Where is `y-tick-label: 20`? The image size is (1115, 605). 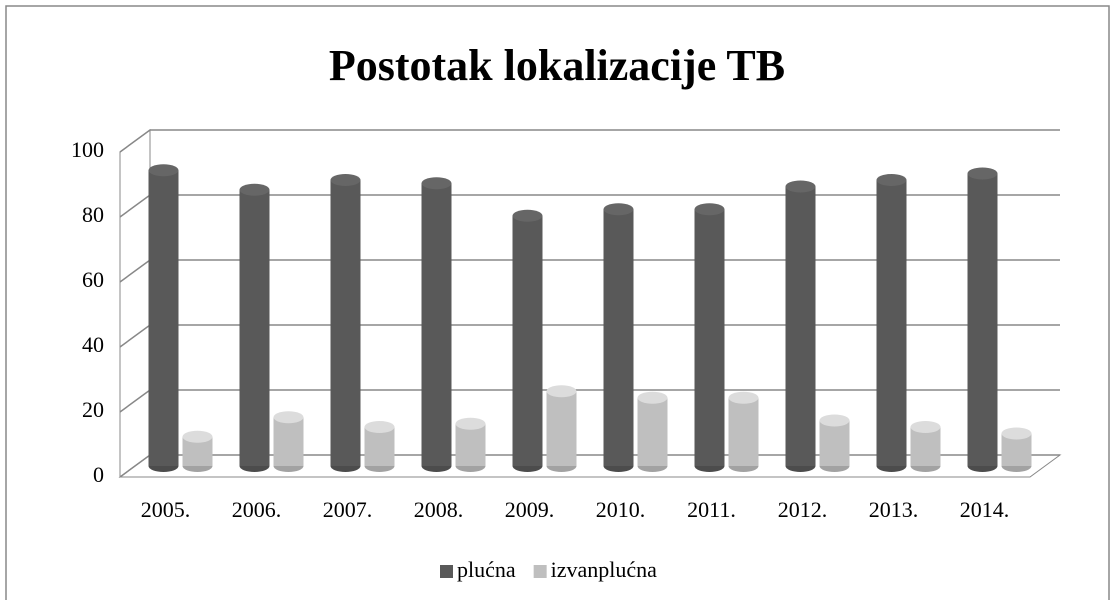 y-tick-label: 20 is located at coordinates (93, 409).